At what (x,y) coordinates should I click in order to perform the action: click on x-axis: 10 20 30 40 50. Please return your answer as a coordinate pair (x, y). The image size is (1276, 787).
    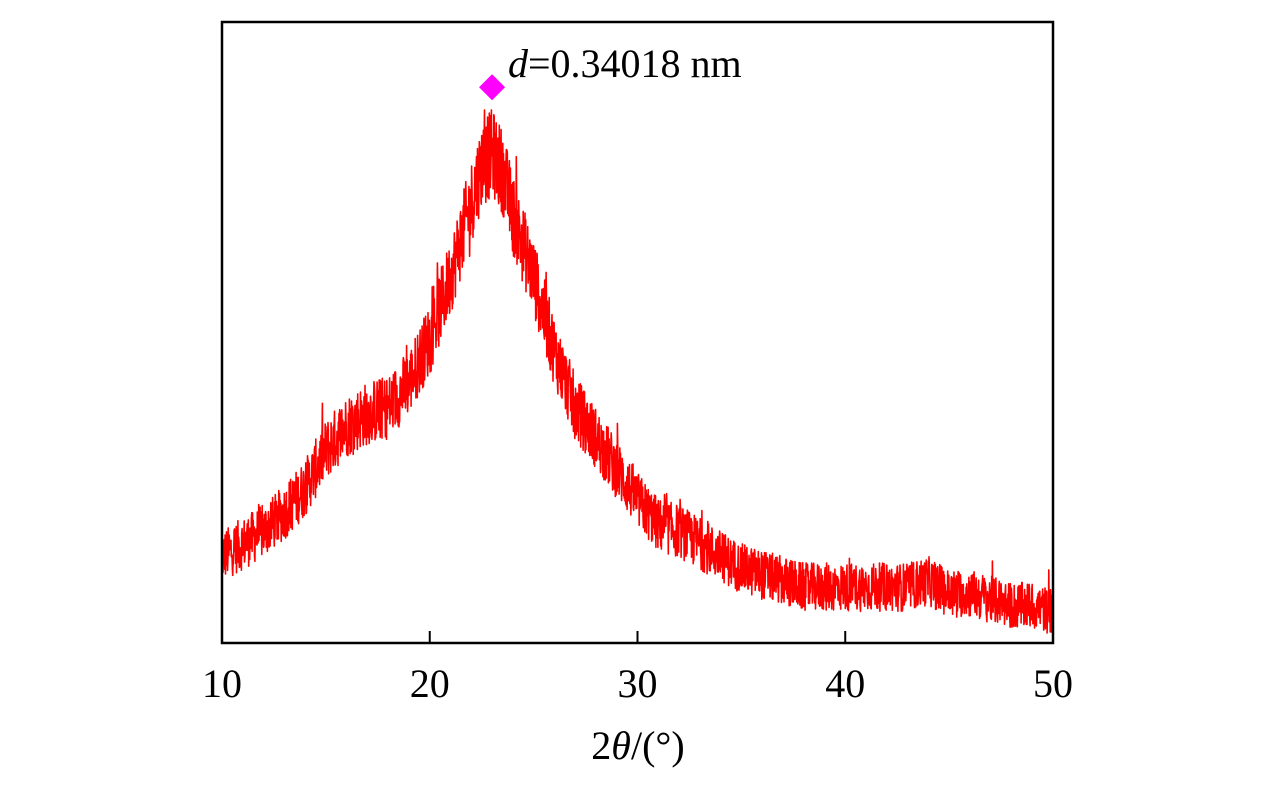
    Looking at the image, I should click on (637, 668).